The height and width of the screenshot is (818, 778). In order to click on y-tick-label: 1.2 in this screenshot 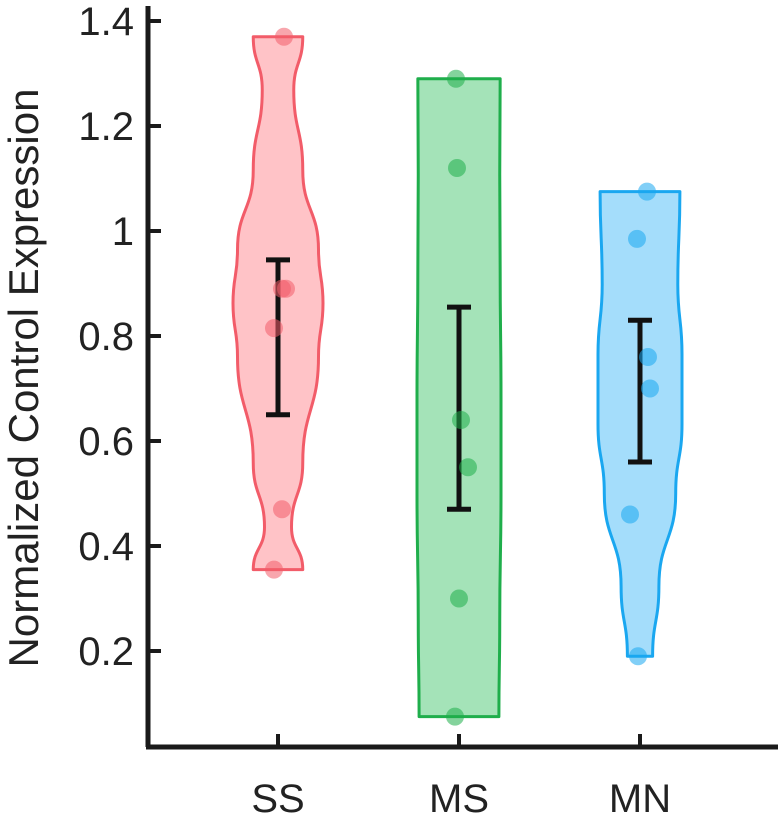, I will do `click(106, 127)`.